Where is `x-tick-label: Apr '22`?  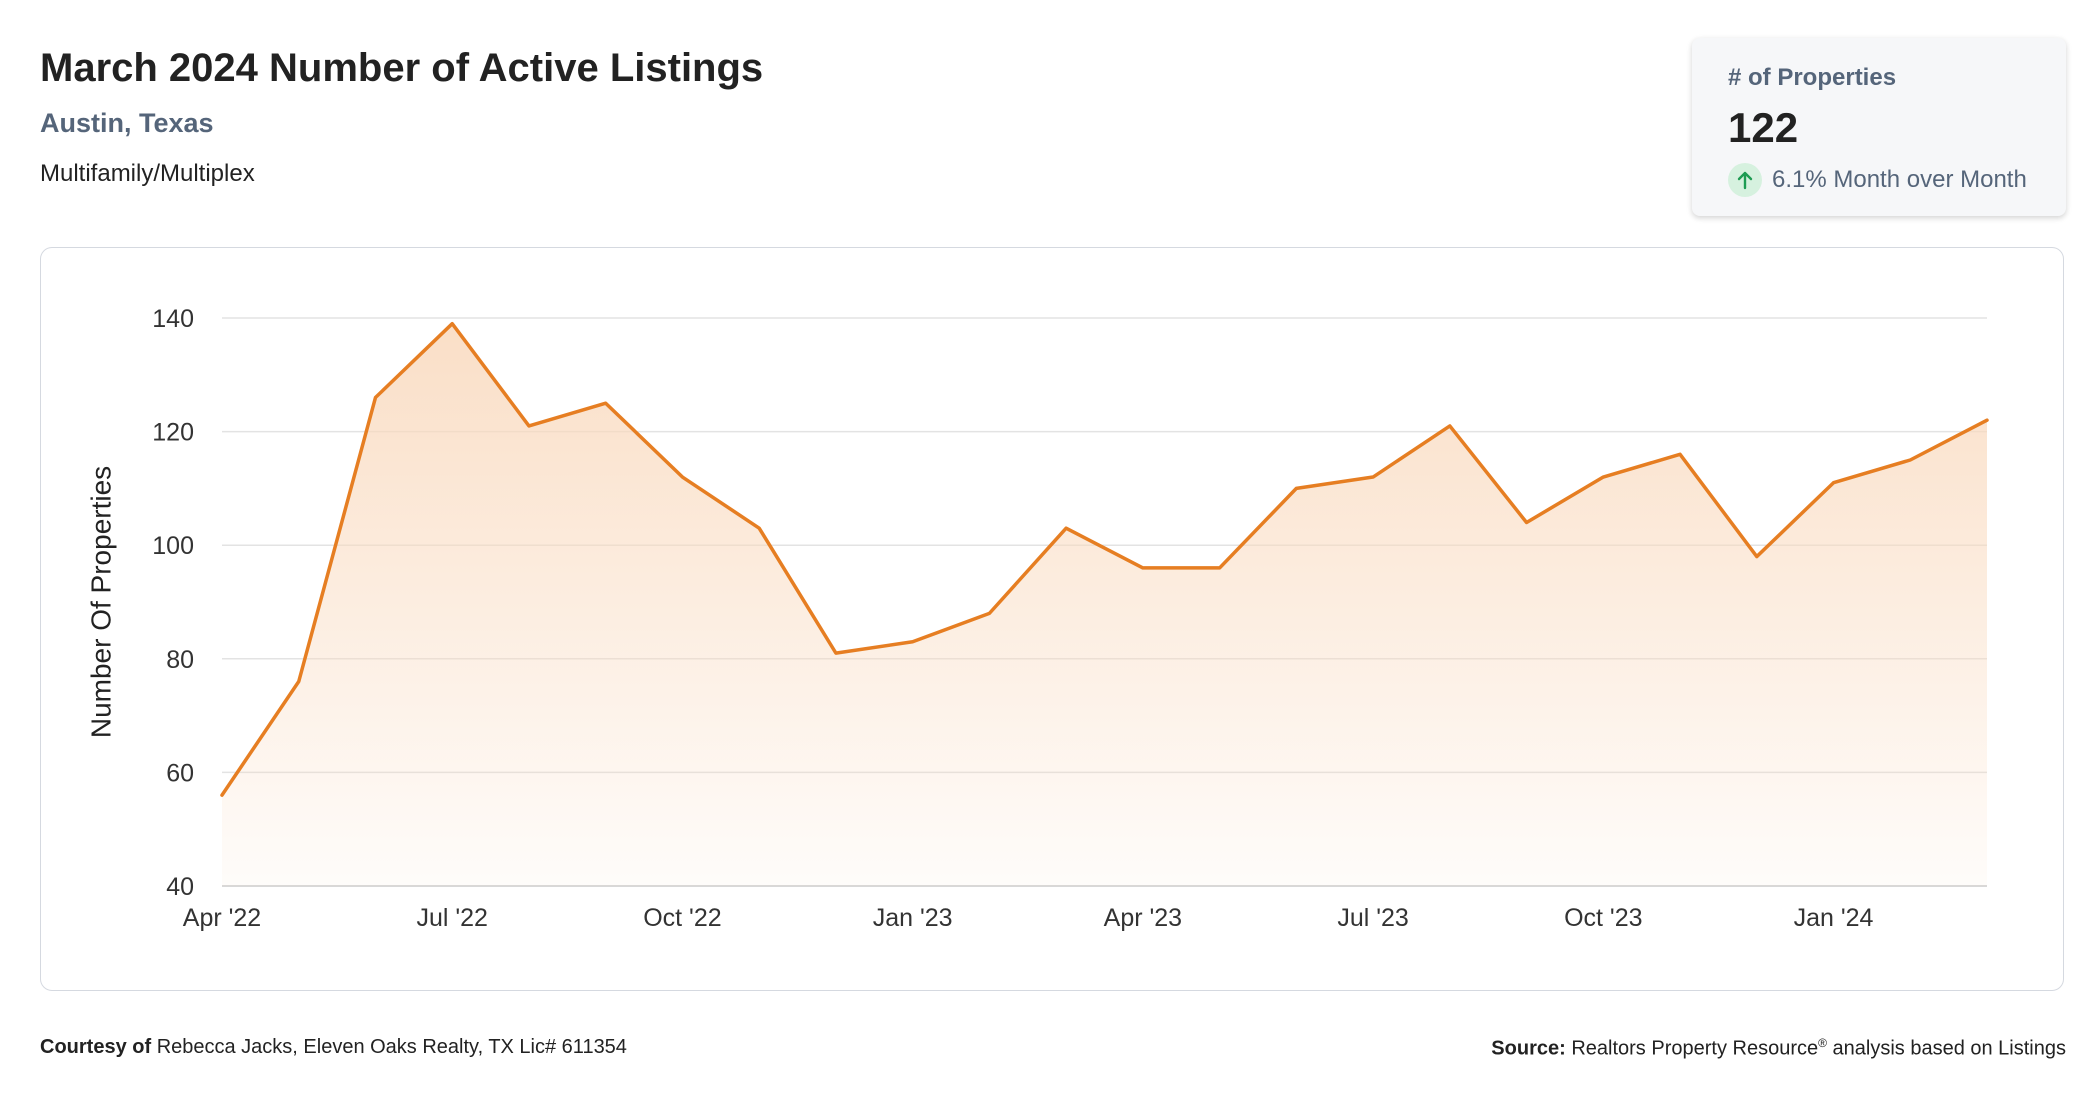
x-tick-label: Apr '22 is located at coordinates (222, 918).